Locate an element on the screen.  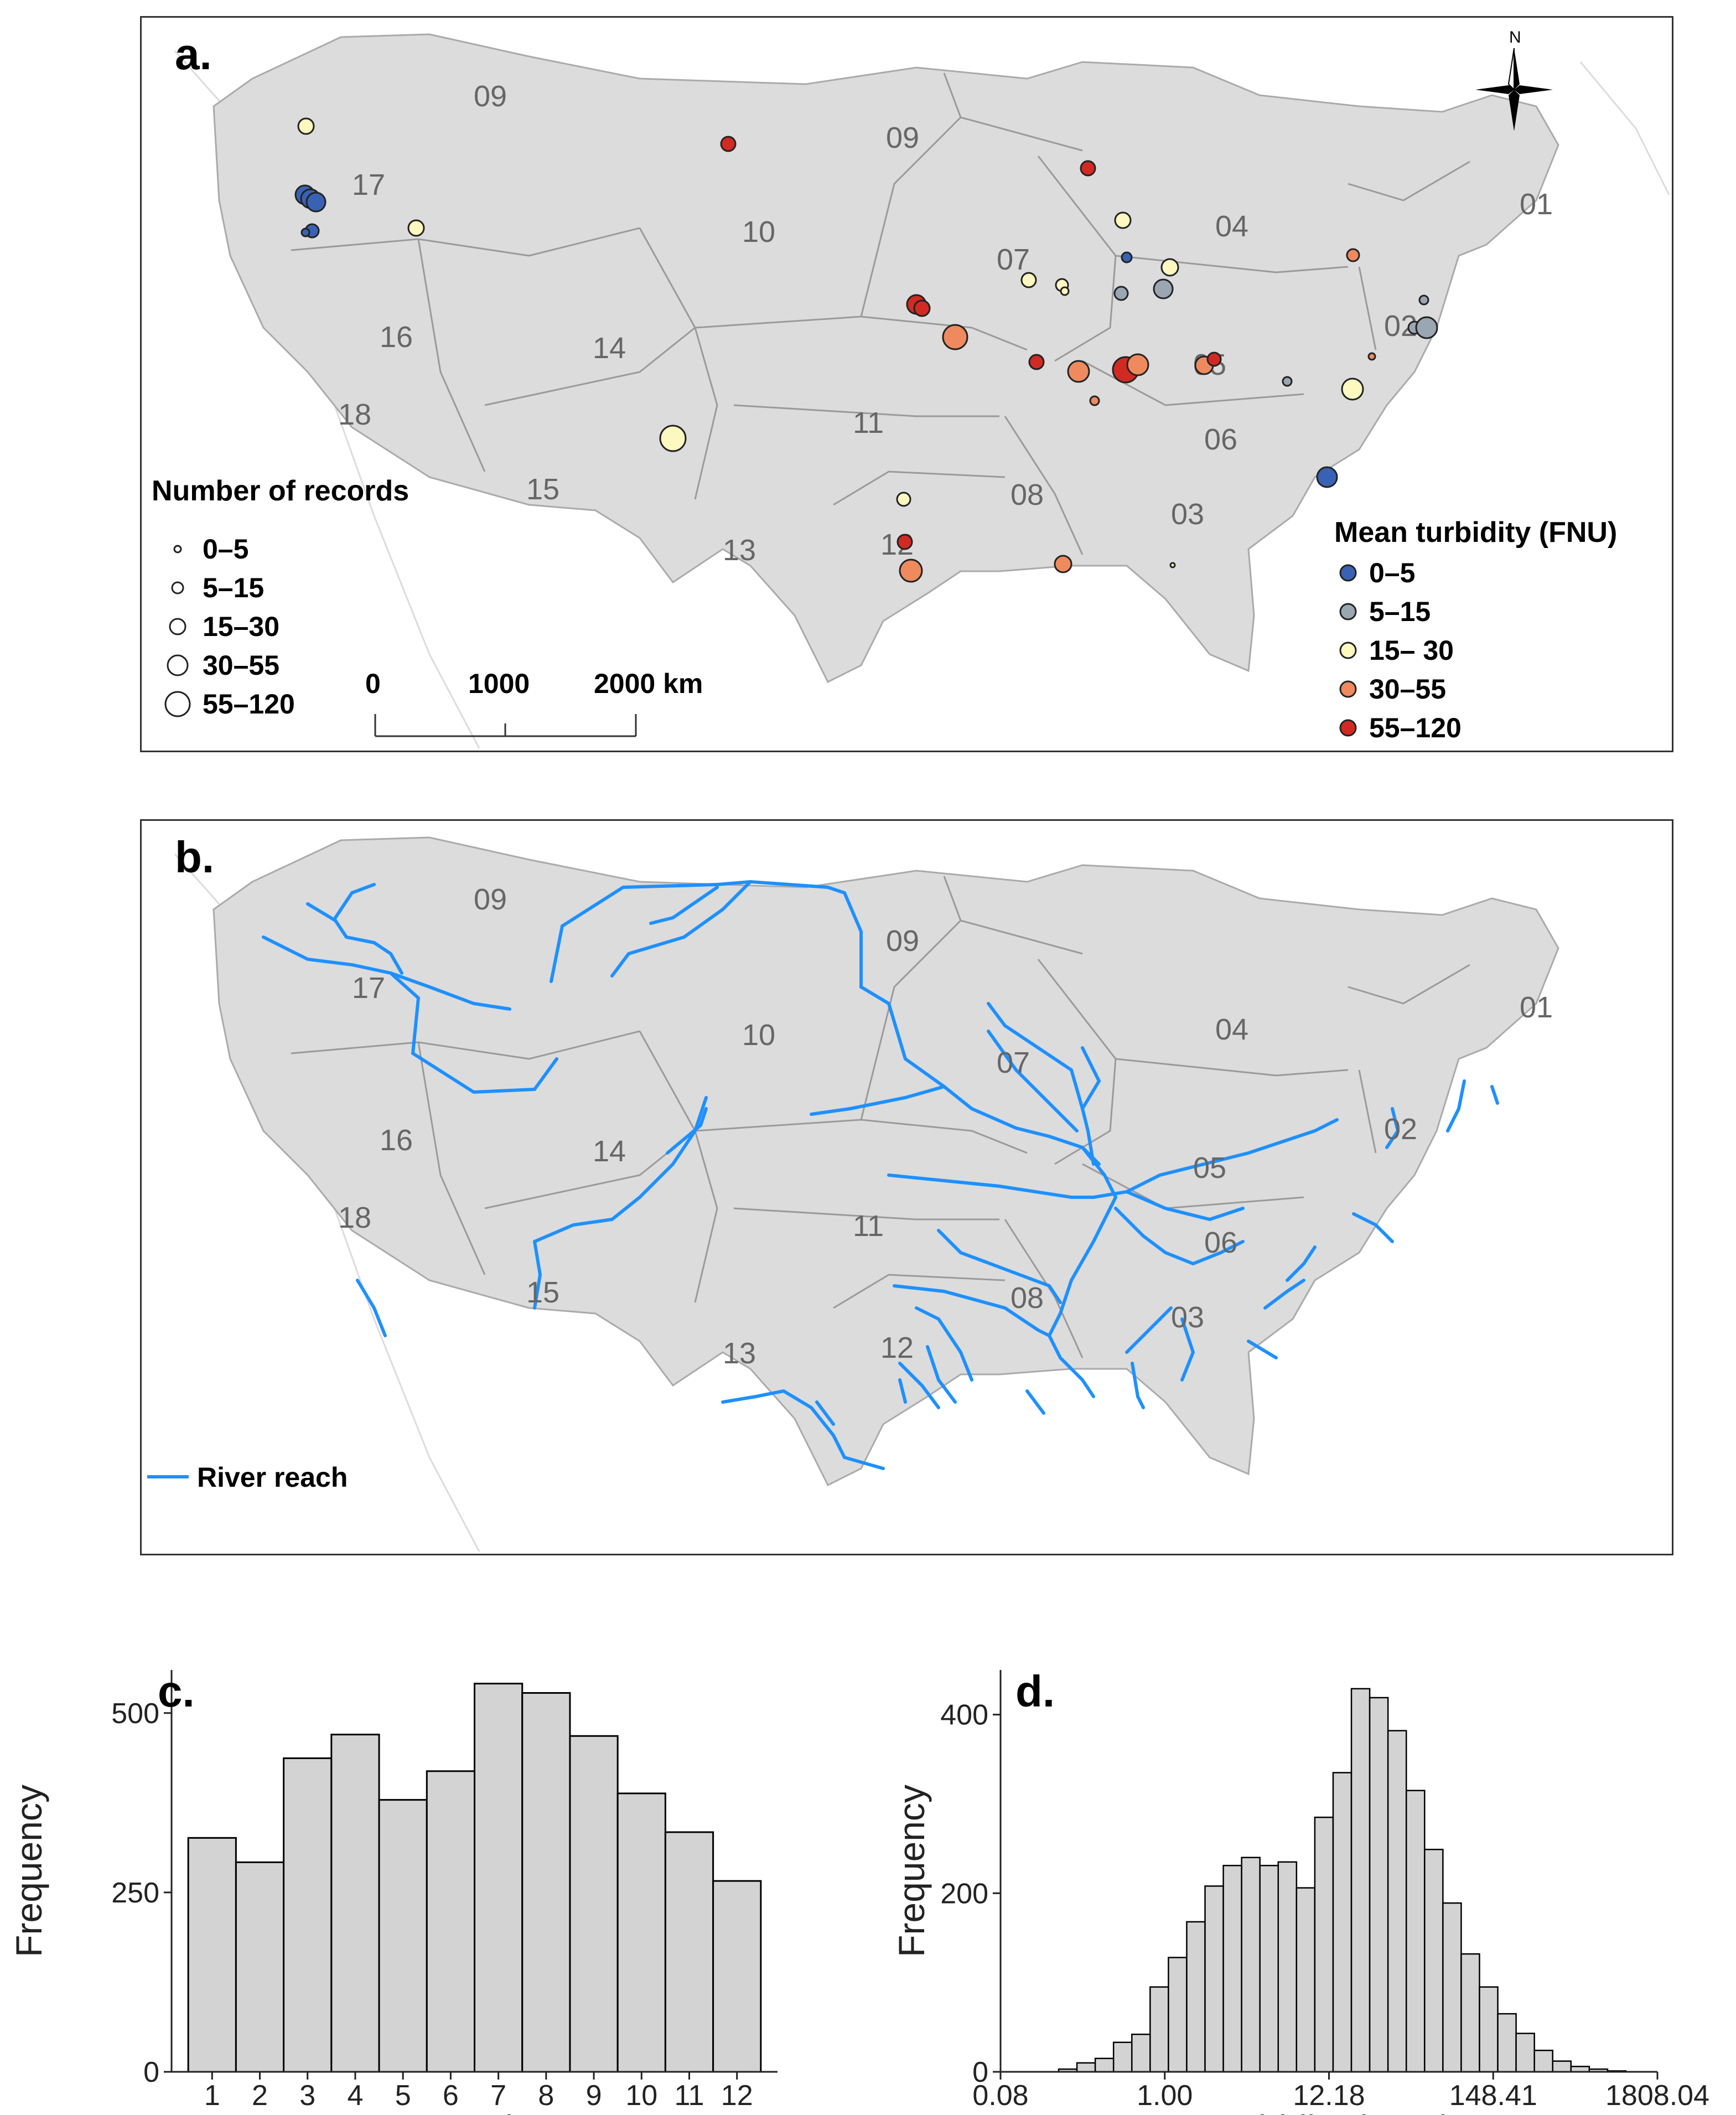
x-tick-label: 10 is located at coordinates (641, 2096).